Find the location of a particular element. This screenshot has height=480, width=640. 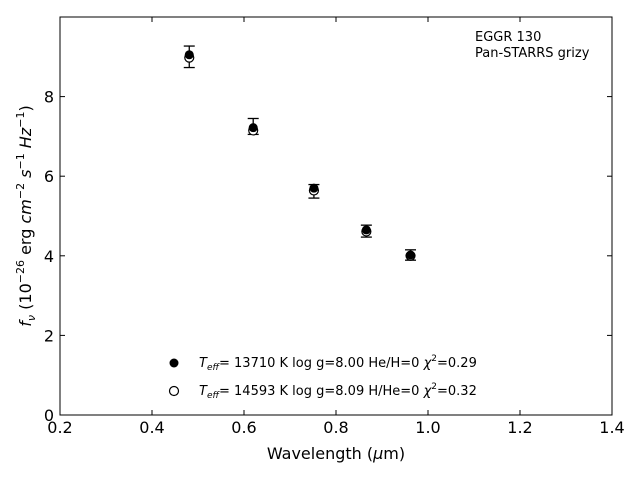

x-tick-label: 0.6 is located at coordinates (243, 427).